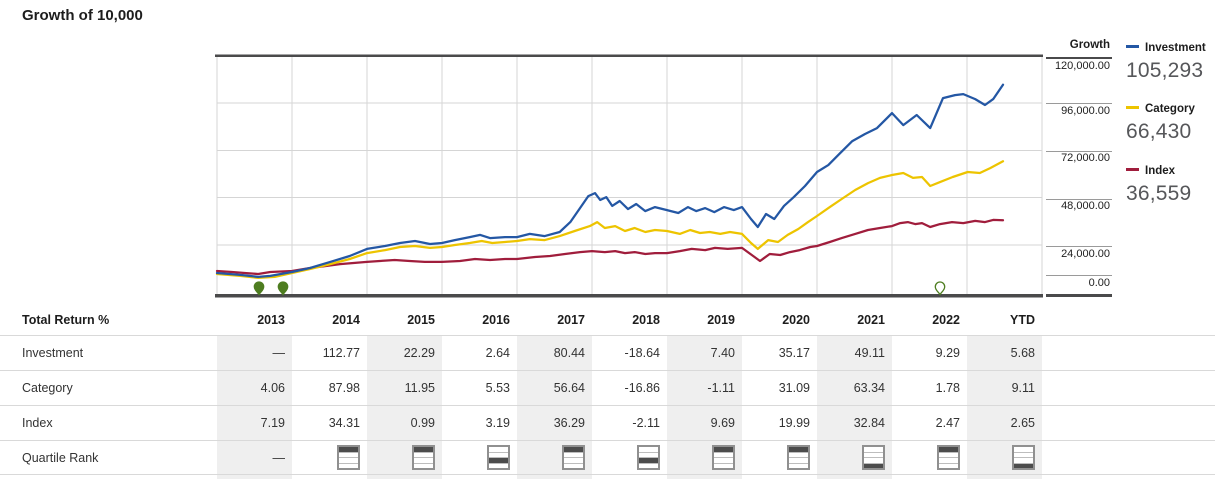 The image size is (1215, 479). What do you see at coordinates (571, 320) in the screenshot?
I see `column-header-2017: 2017` at bounding box center [571, 320].